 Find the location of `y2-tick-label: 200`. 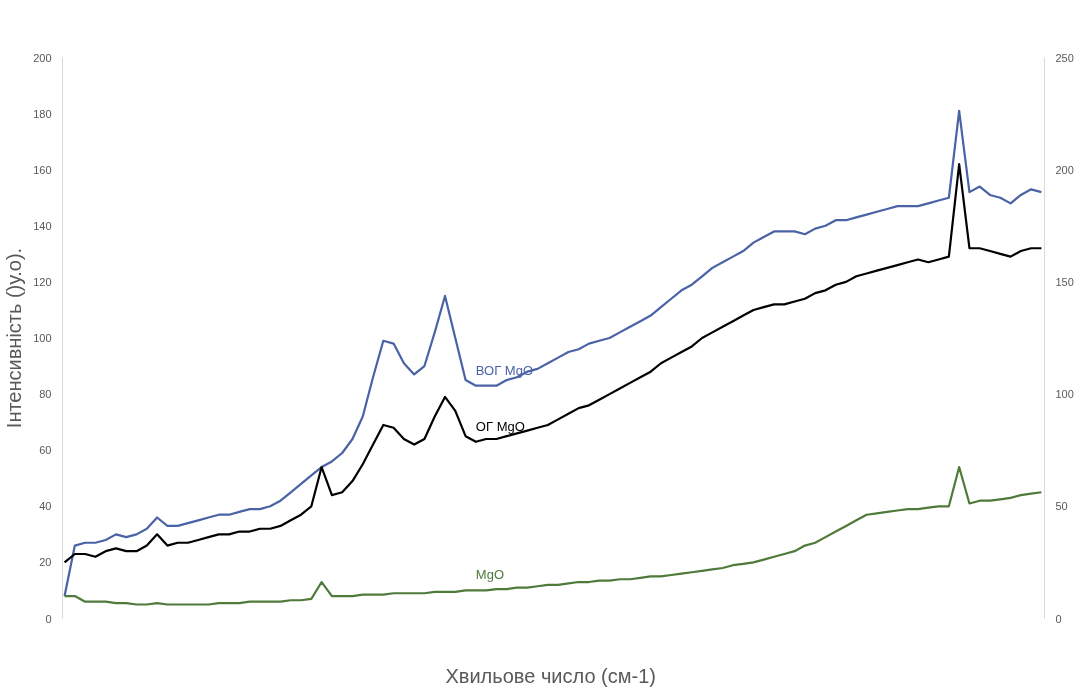

y2-tick-label: 200 is located at coordinates (1064, 169).